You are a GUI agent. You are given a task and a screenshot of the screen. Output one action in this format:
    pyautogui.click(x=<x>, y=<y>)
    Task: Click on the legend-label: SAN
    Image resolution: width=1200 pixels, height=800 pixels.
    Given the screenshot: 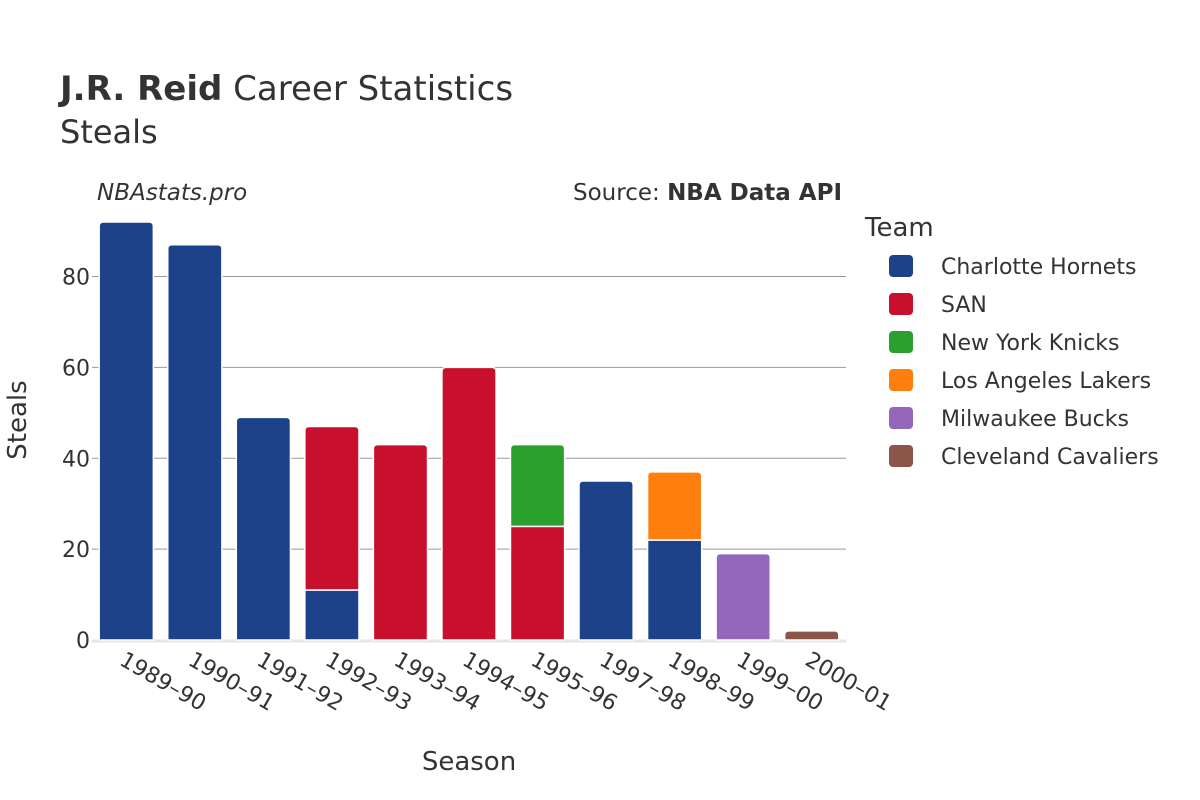 What is the action you would take?
    pyautogui.click(x=964, y=305)
    